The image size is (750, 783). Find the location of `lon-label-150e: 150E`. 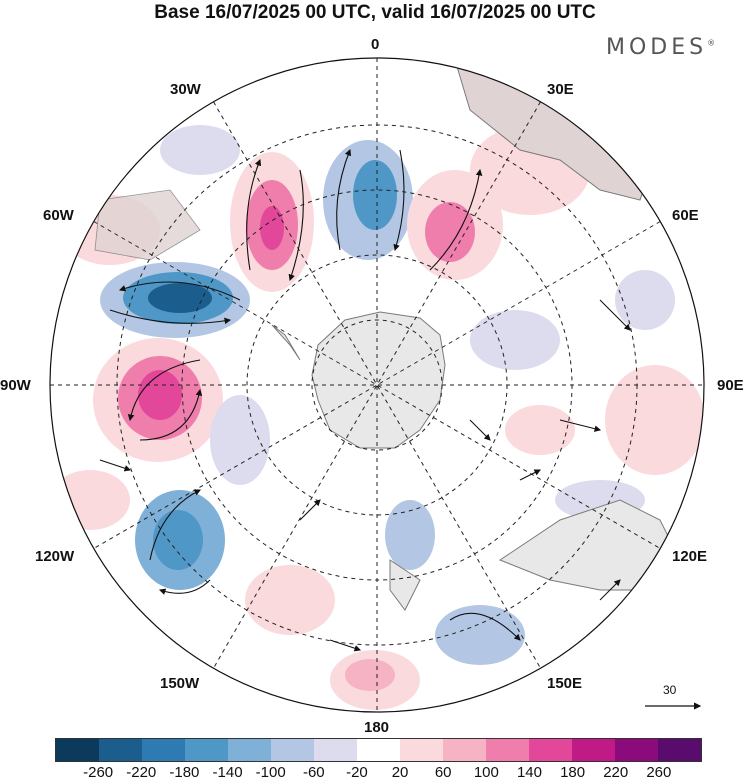

lon-label-150e: 150E is located at coordinates (565, 683).